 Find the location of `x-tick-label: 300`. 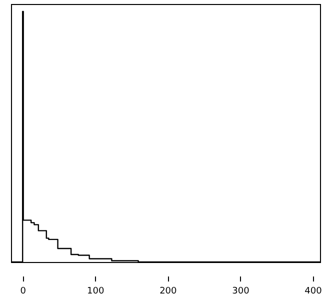

x-tick-label: 300 is located at coordinates (241, 291).